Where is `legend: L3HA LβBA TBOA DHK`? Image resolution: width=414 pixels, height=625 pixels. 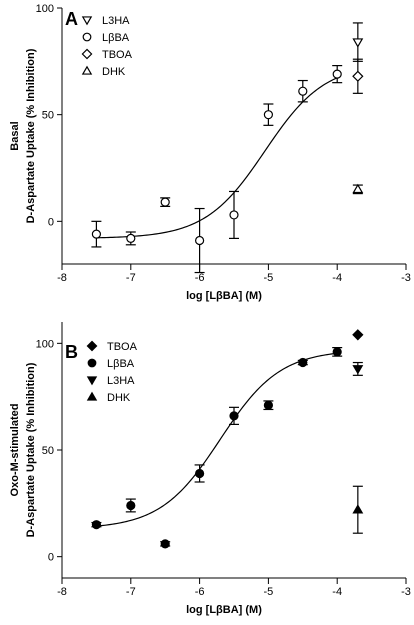 legend: L3HA LβBA TBOA DHK is located at coordinates (107, 46).